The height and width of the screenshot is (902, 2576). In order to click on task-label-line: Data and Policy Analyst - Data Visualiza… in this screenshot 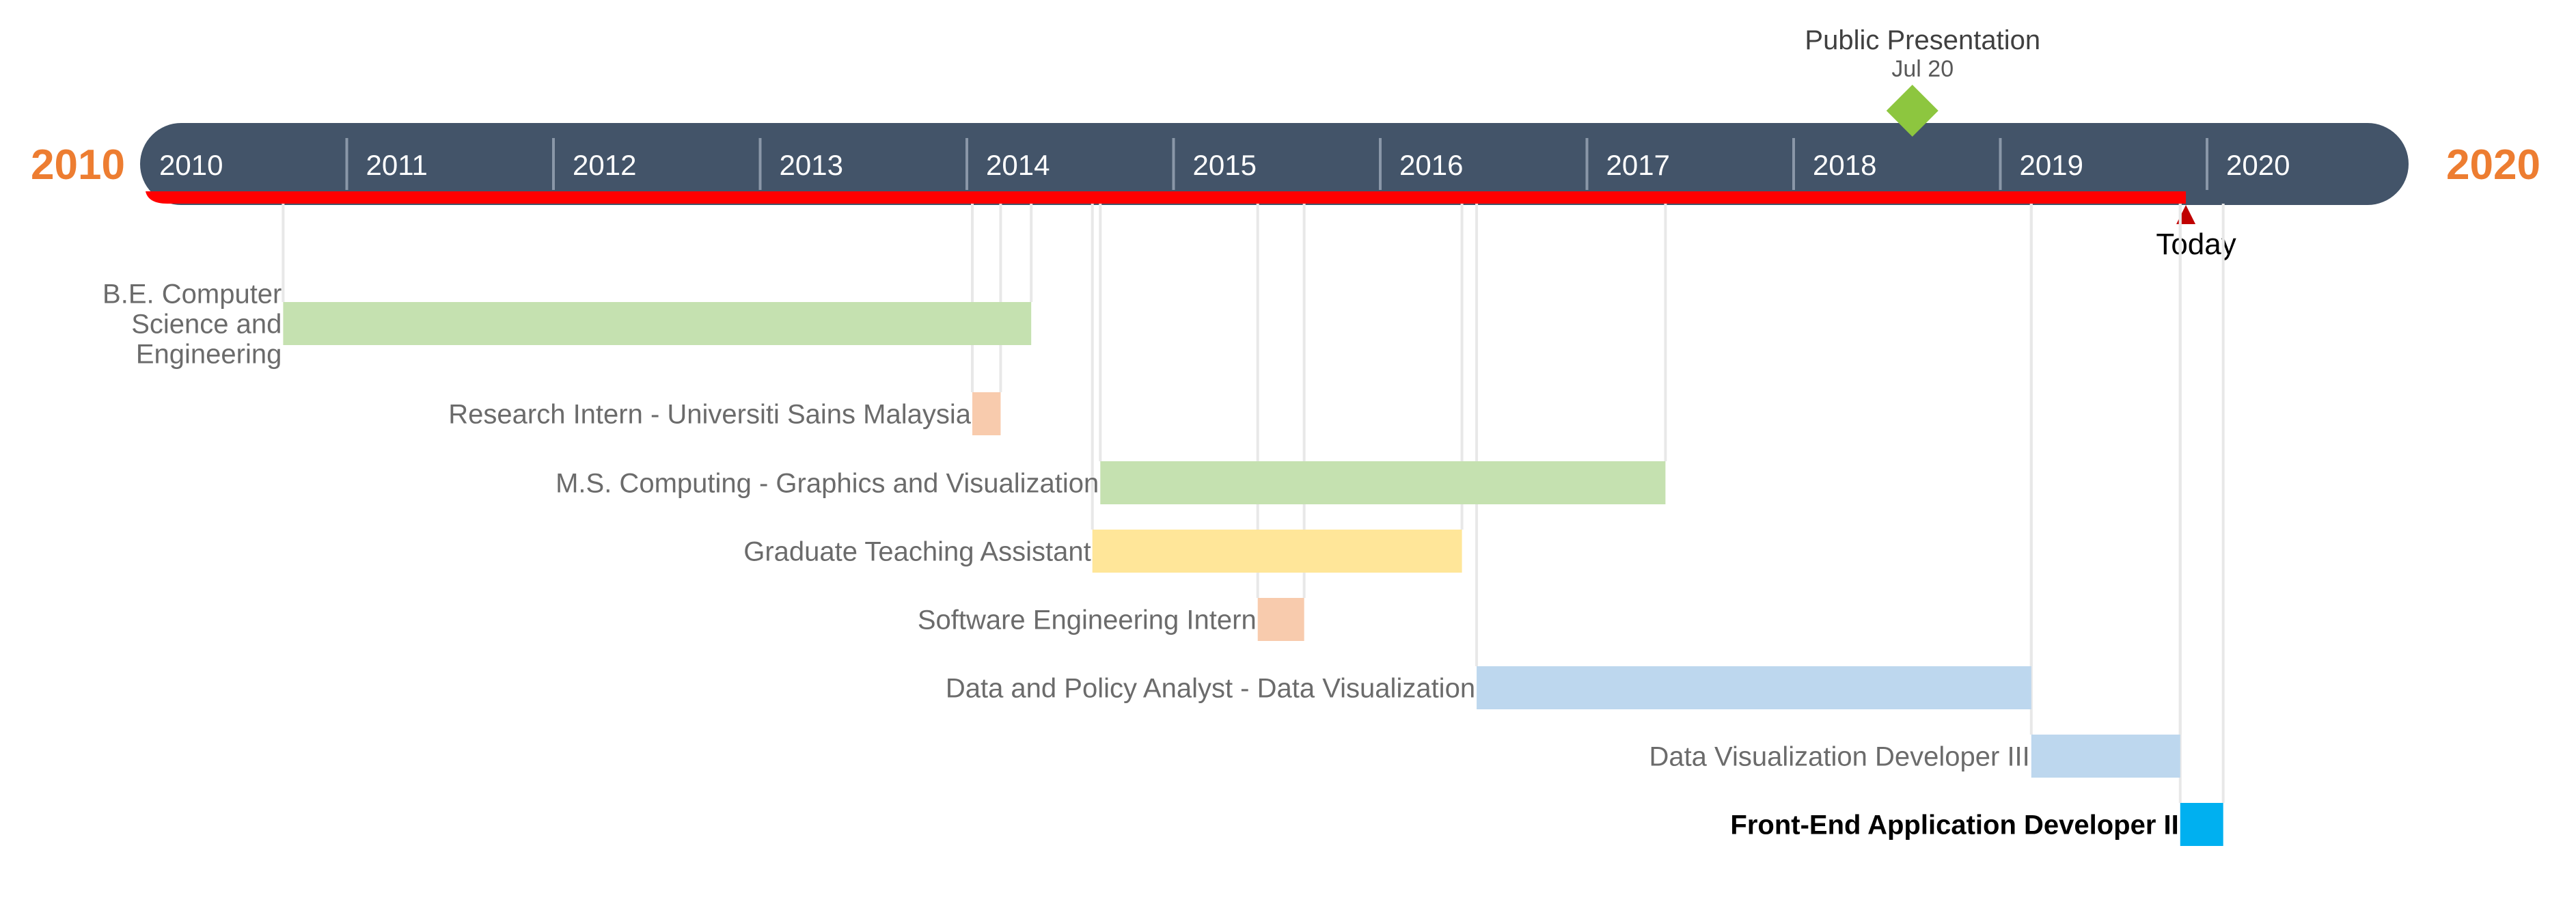, I will do `click(1210, 689)`.